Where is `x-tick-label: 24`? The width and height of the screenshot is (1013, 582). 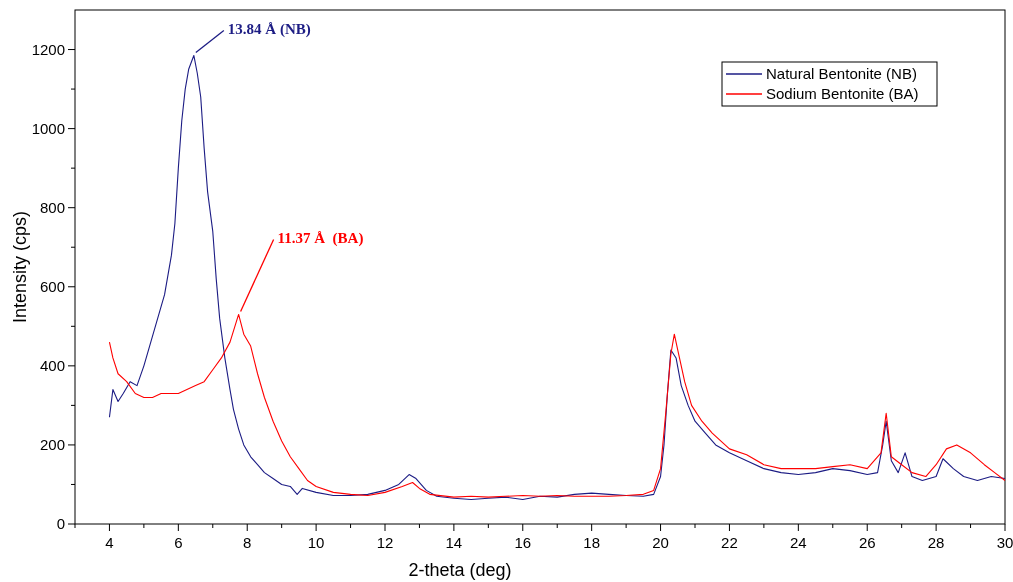
x-tick-label: 24 is located at coordinates (798, 542).